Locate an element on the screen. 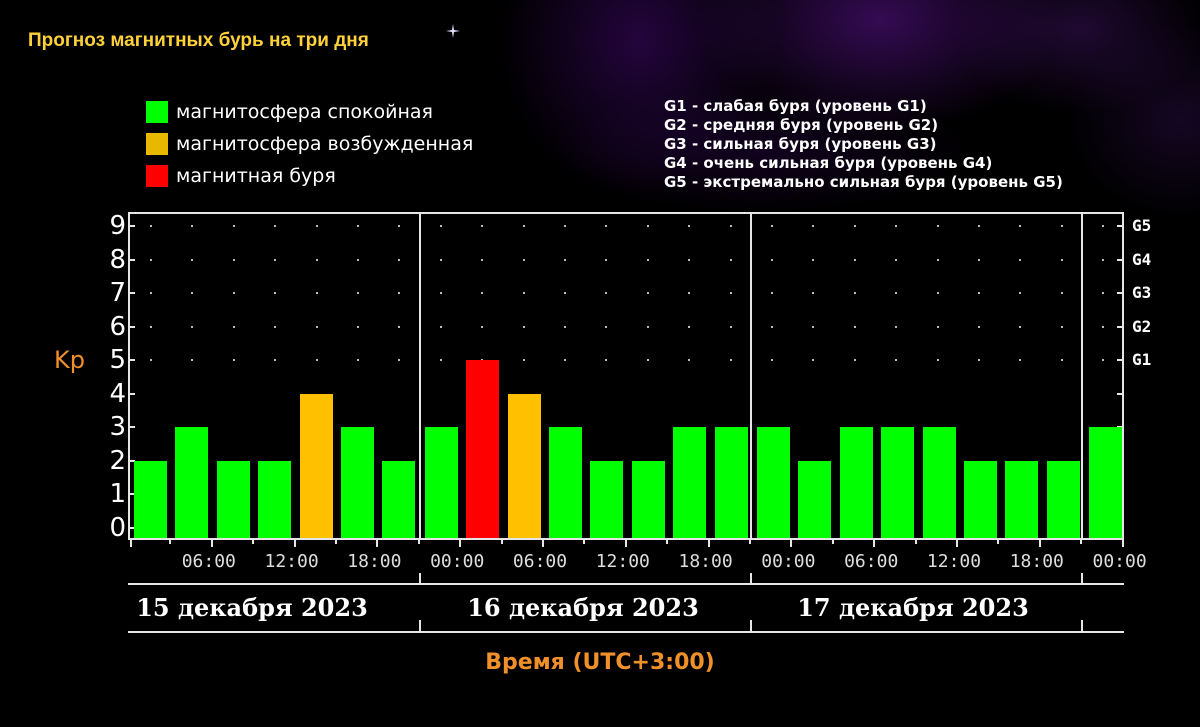  g-level-label: G3 is located at coordinates (1142, 293).